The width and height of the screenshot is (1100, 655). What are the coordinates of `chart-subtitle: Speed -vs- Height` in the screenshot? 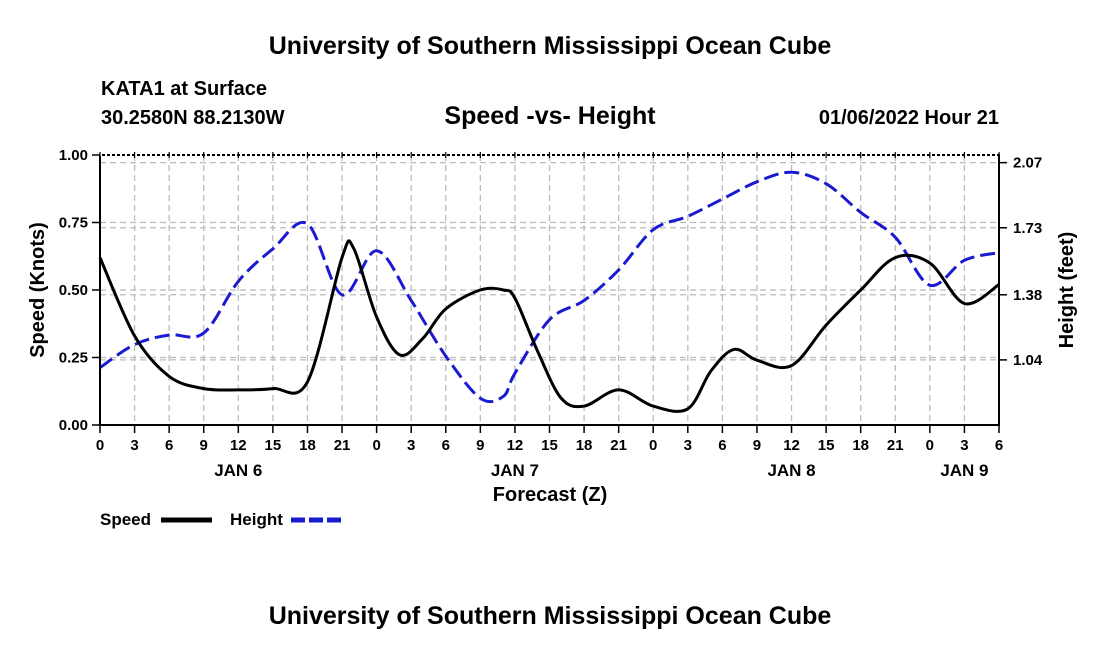 It's located at (550, 116).